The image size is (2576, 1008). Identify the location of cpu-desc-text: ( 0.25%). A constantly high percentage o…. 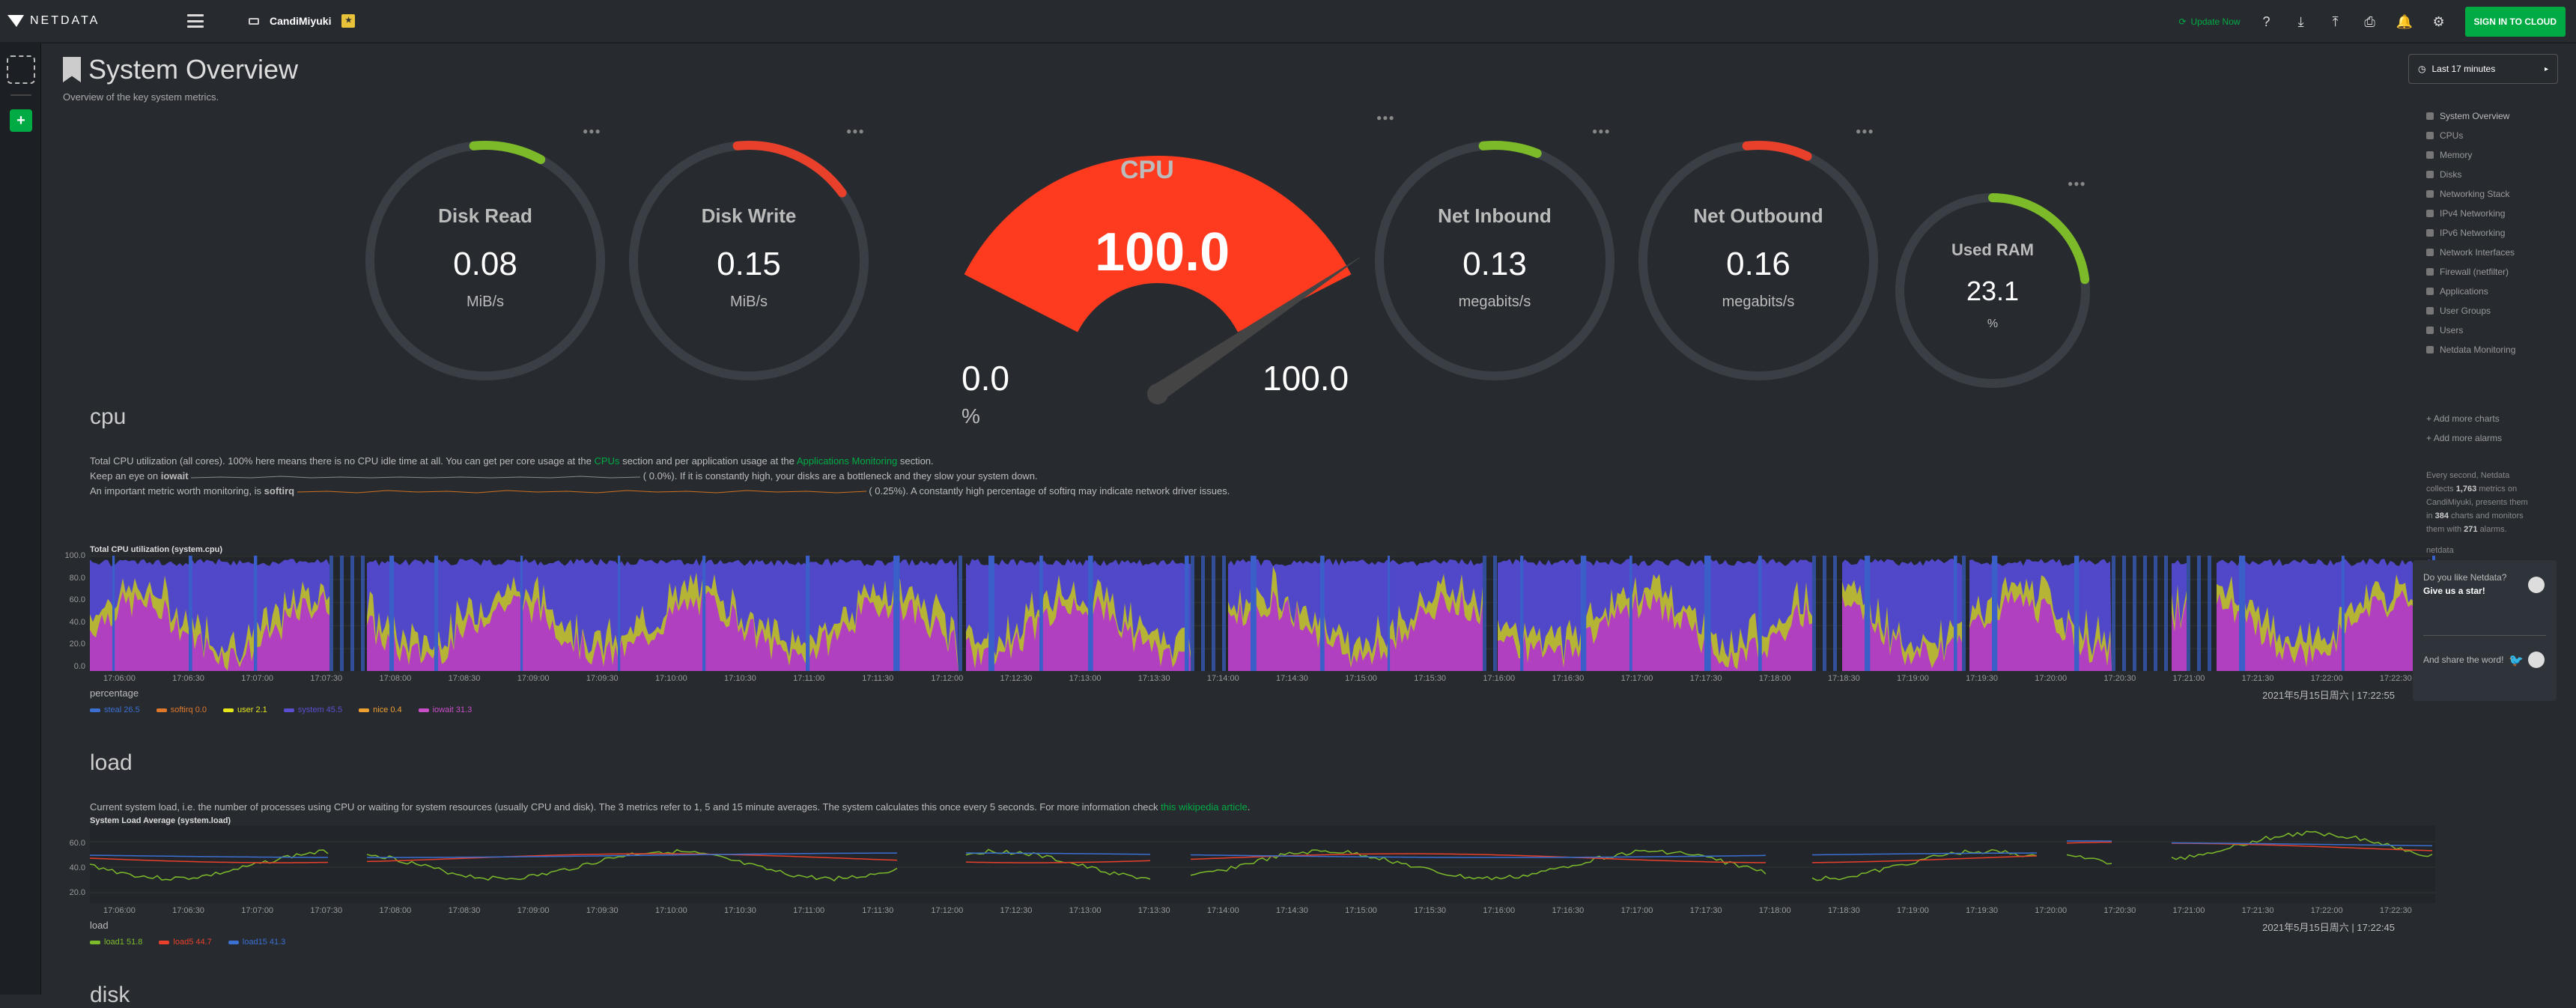
(1049, 491).